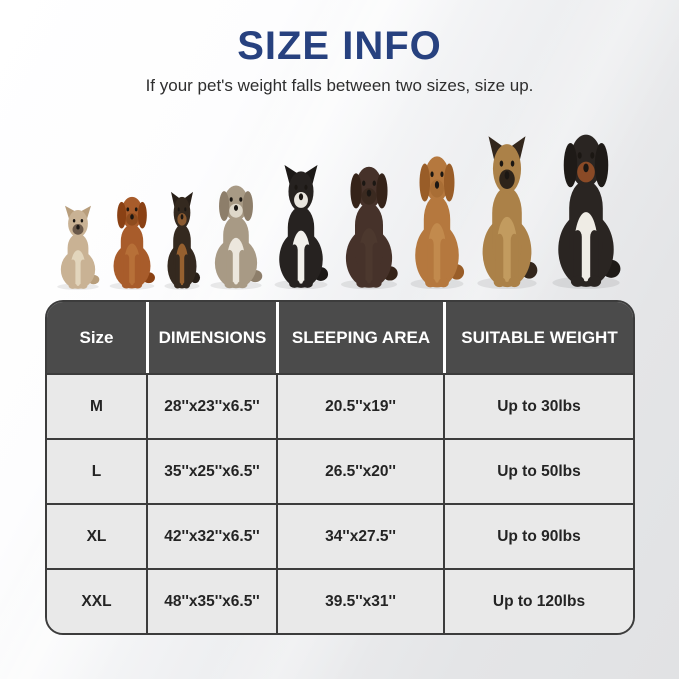 This screenshot has height=679, width=679. I want to click on column-header-size: Size, so click(96, 337).